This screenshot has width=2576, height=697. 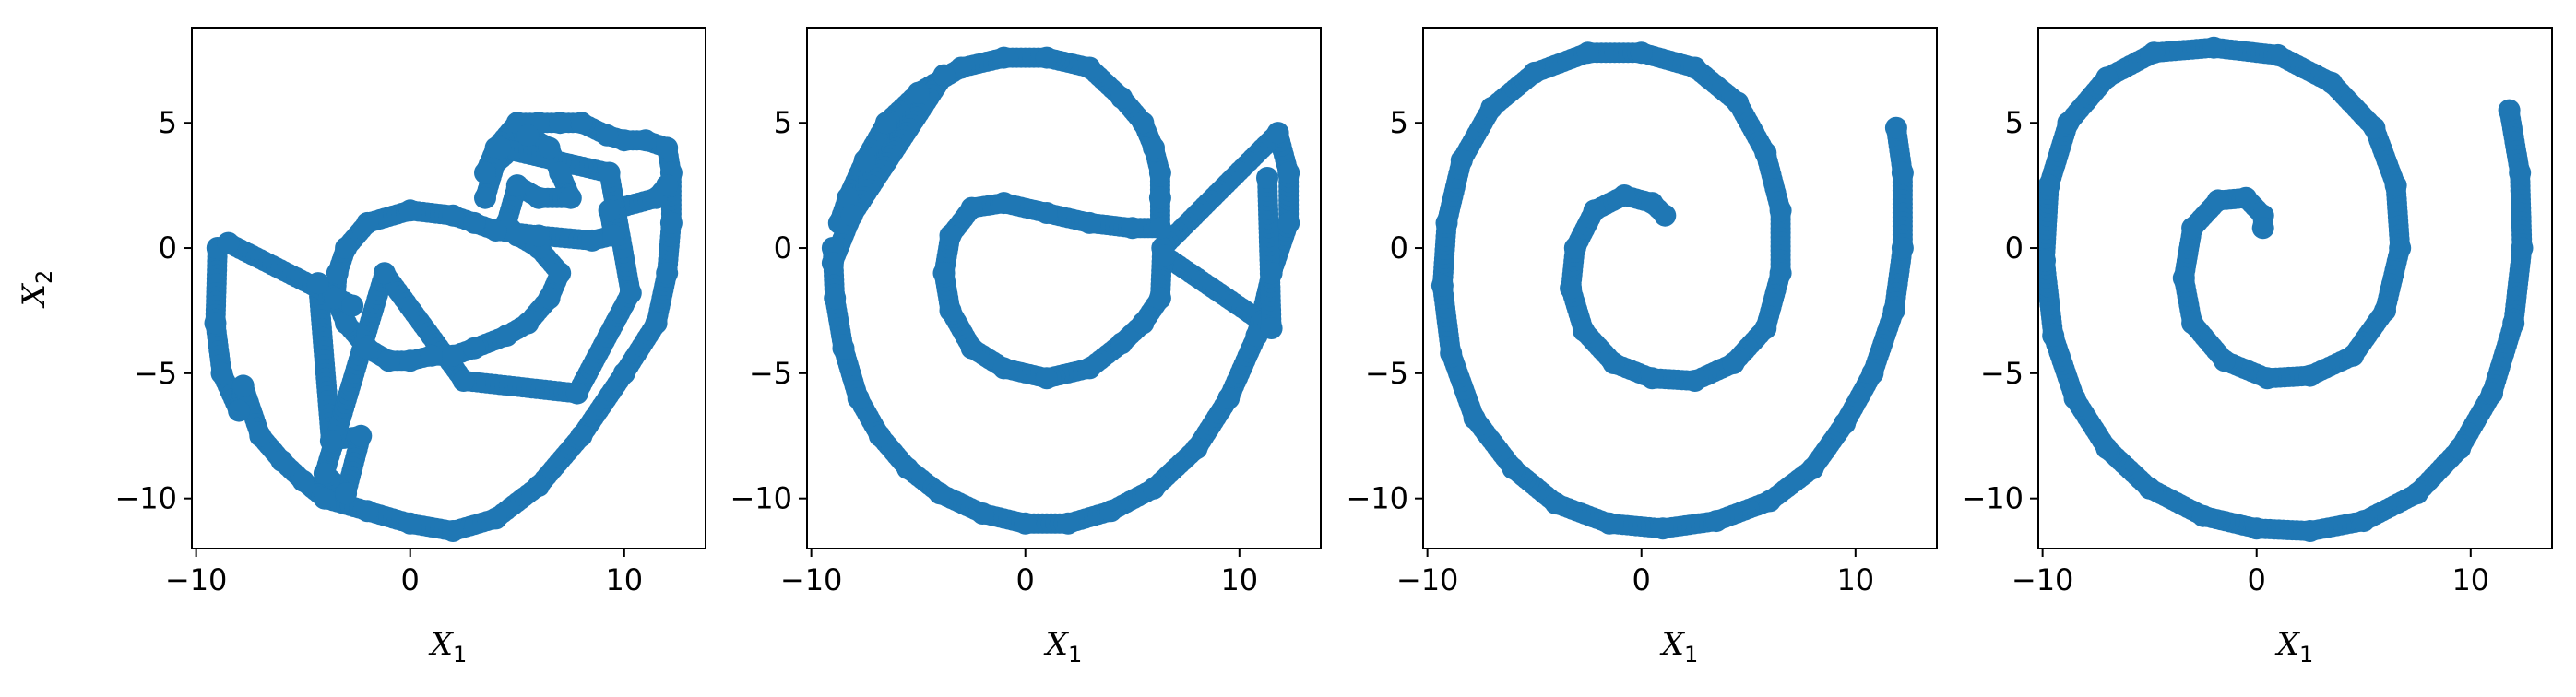 I want to click on axes-frame, so click(x=448, y=288).